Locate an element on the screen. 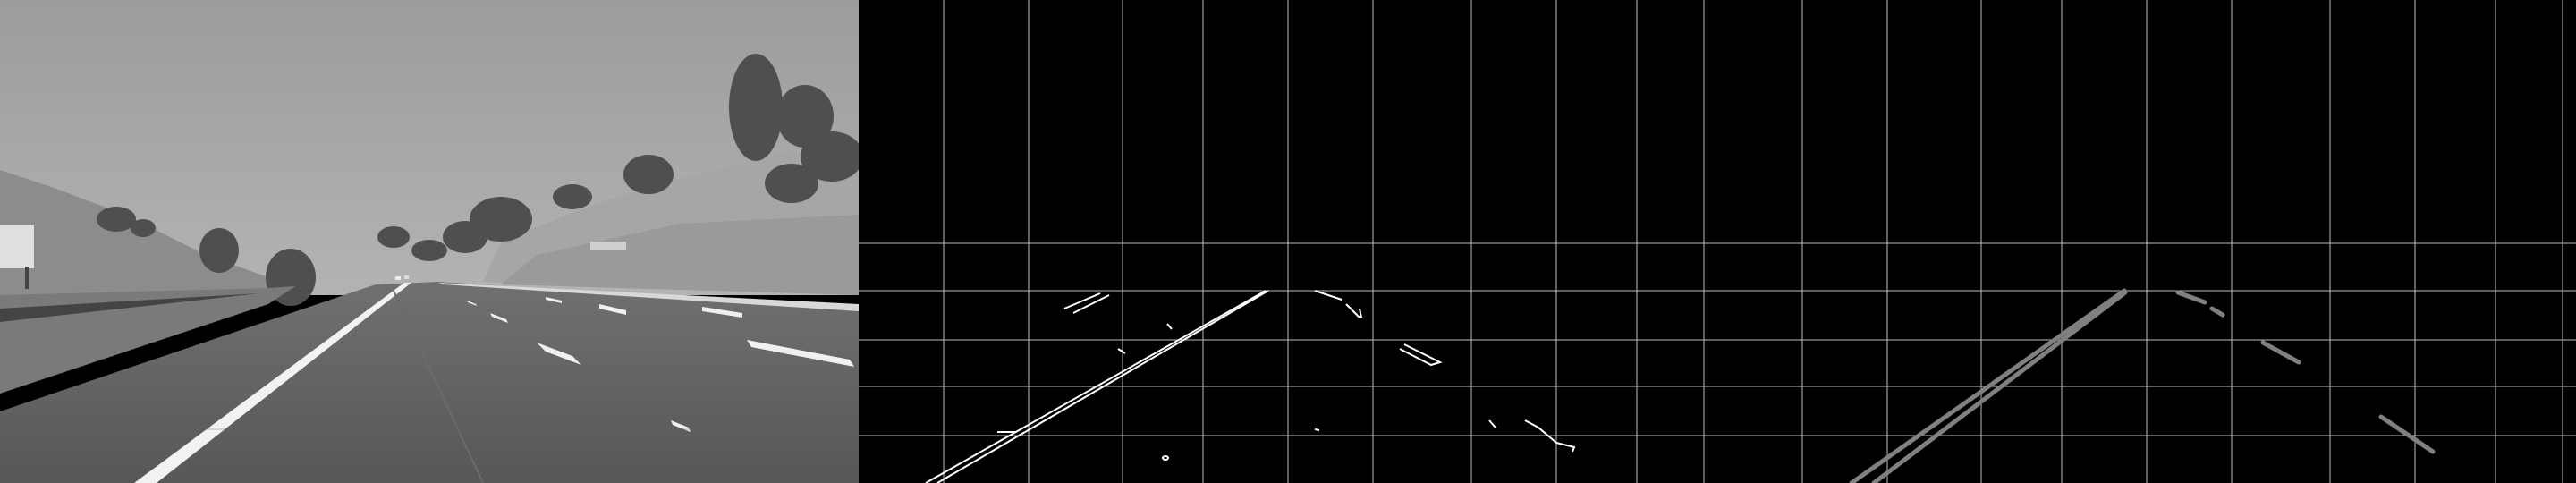  detected-lane-lines is located at coordinates (2142, 385).